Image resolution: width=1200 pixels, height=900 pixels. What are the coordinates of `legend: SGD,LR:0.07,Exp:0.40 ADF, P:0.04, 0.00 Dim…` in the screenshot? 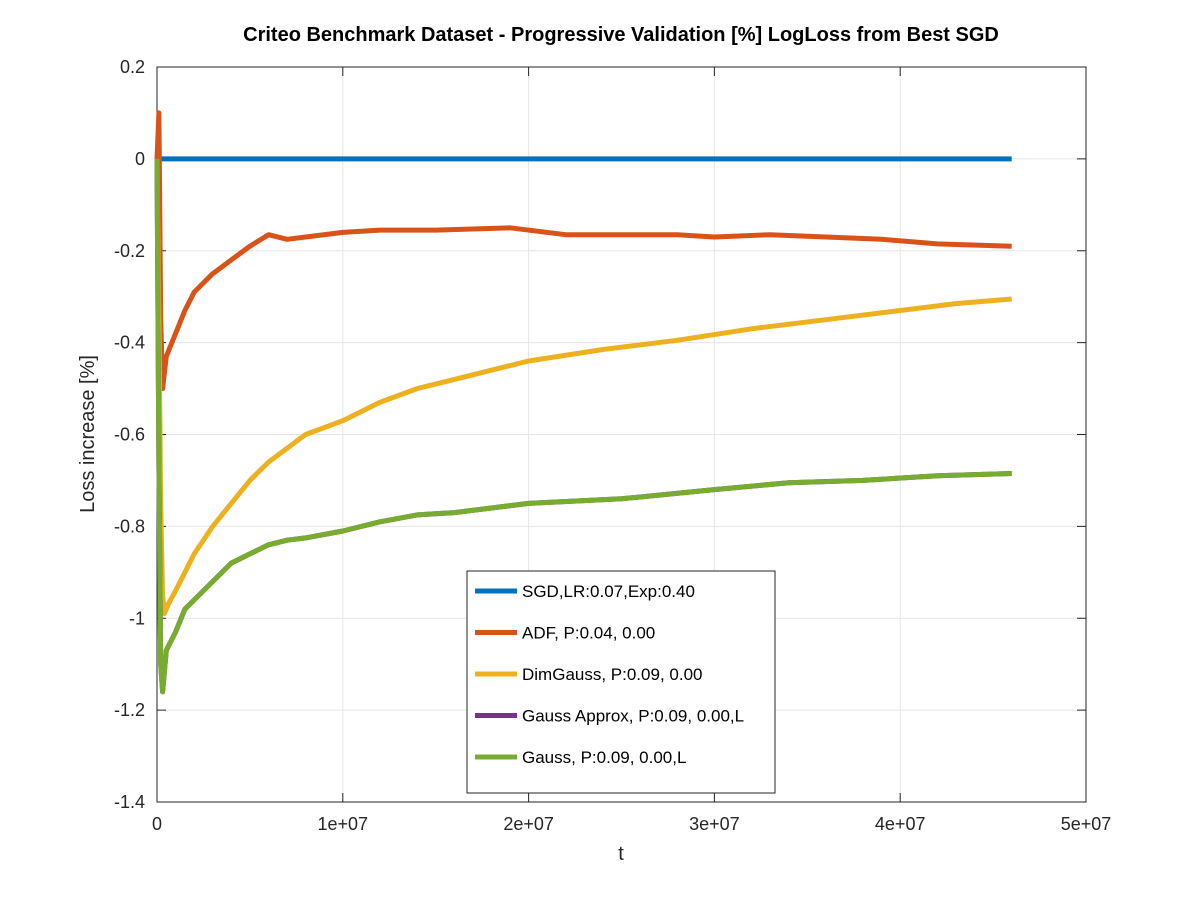 It's located at (621, 682).